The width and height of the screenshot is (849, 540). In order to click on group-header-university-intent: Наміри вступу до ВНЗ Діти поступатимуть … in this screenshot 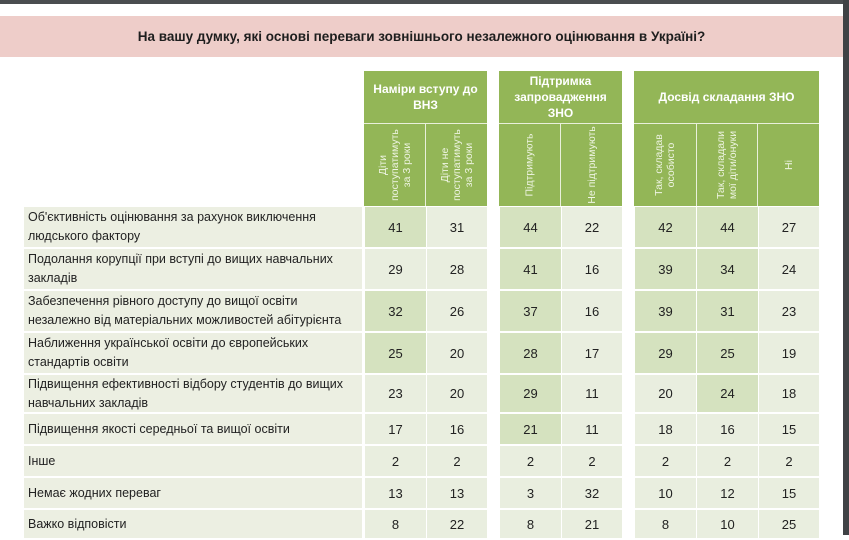, I will do `click(425, 138)`.